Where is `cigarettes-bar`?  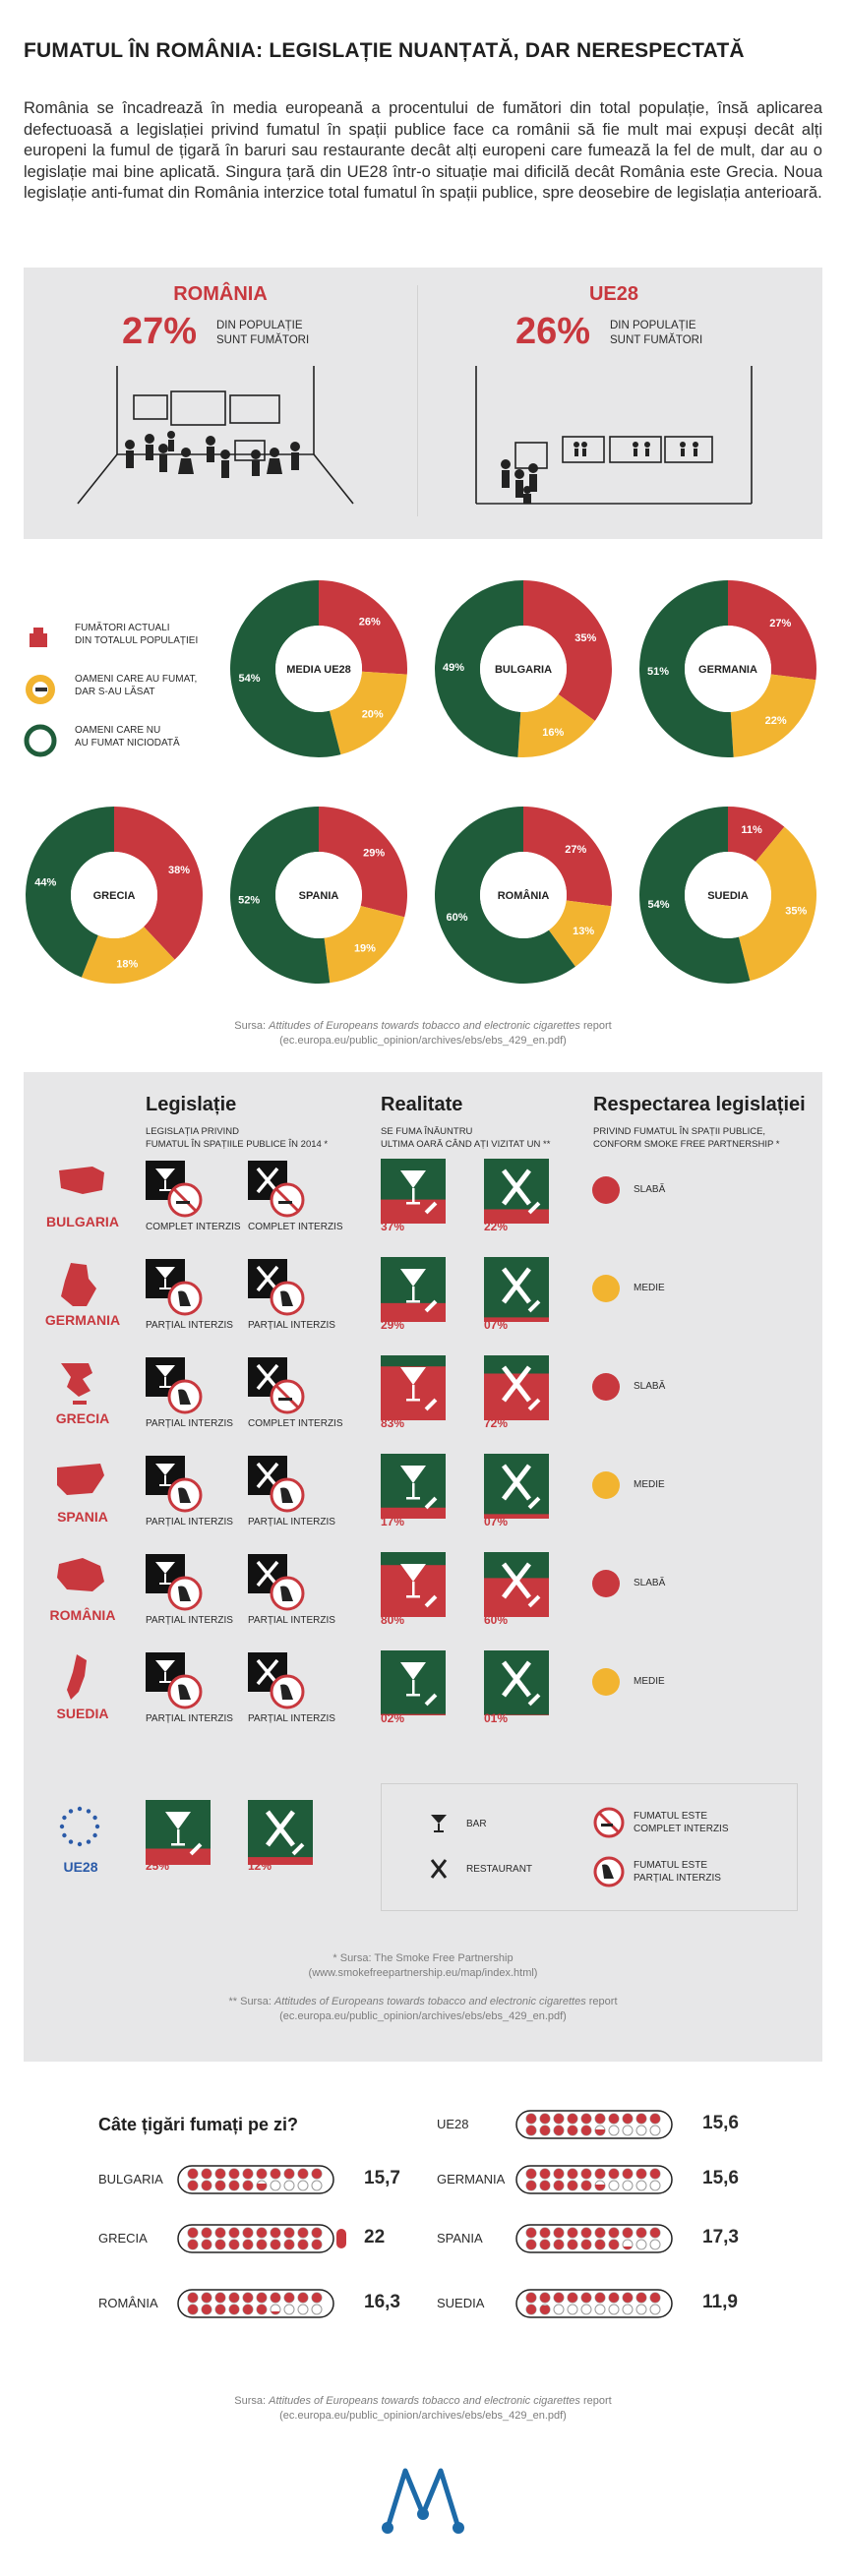 cigarettes-bar is located at coordinates (255, 2179).